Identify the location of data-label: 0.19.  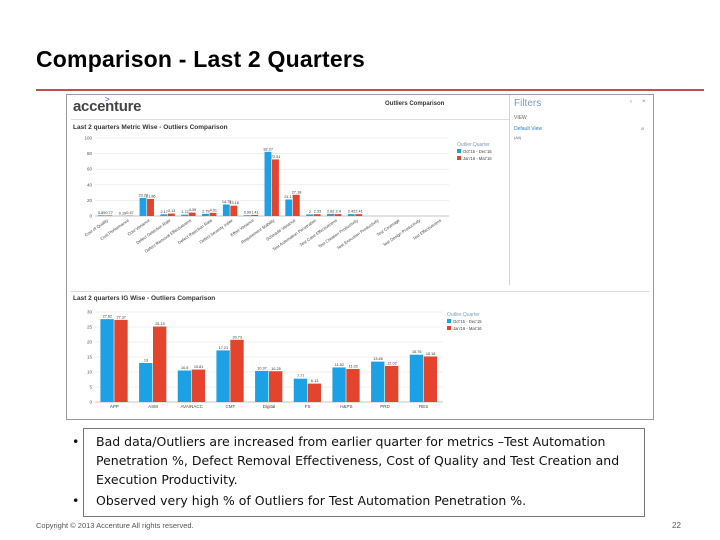
(122, 213).